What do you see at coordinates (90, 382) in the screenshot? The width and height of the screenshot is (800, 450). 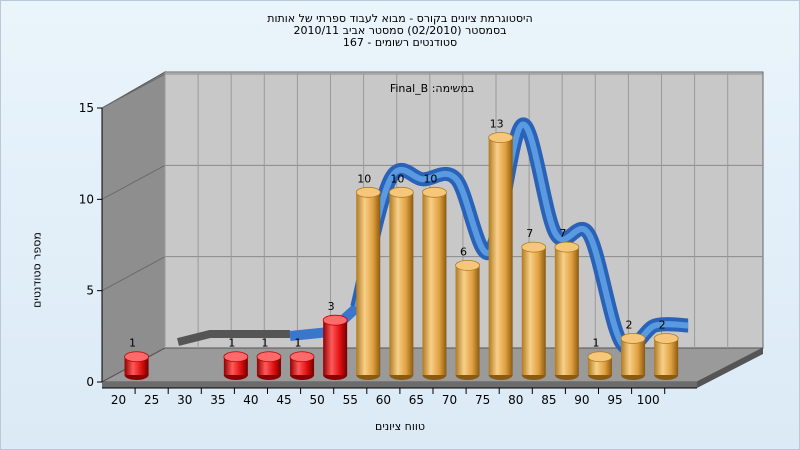 I see `y-tick-label: 0` at bounding box center [90, 382].